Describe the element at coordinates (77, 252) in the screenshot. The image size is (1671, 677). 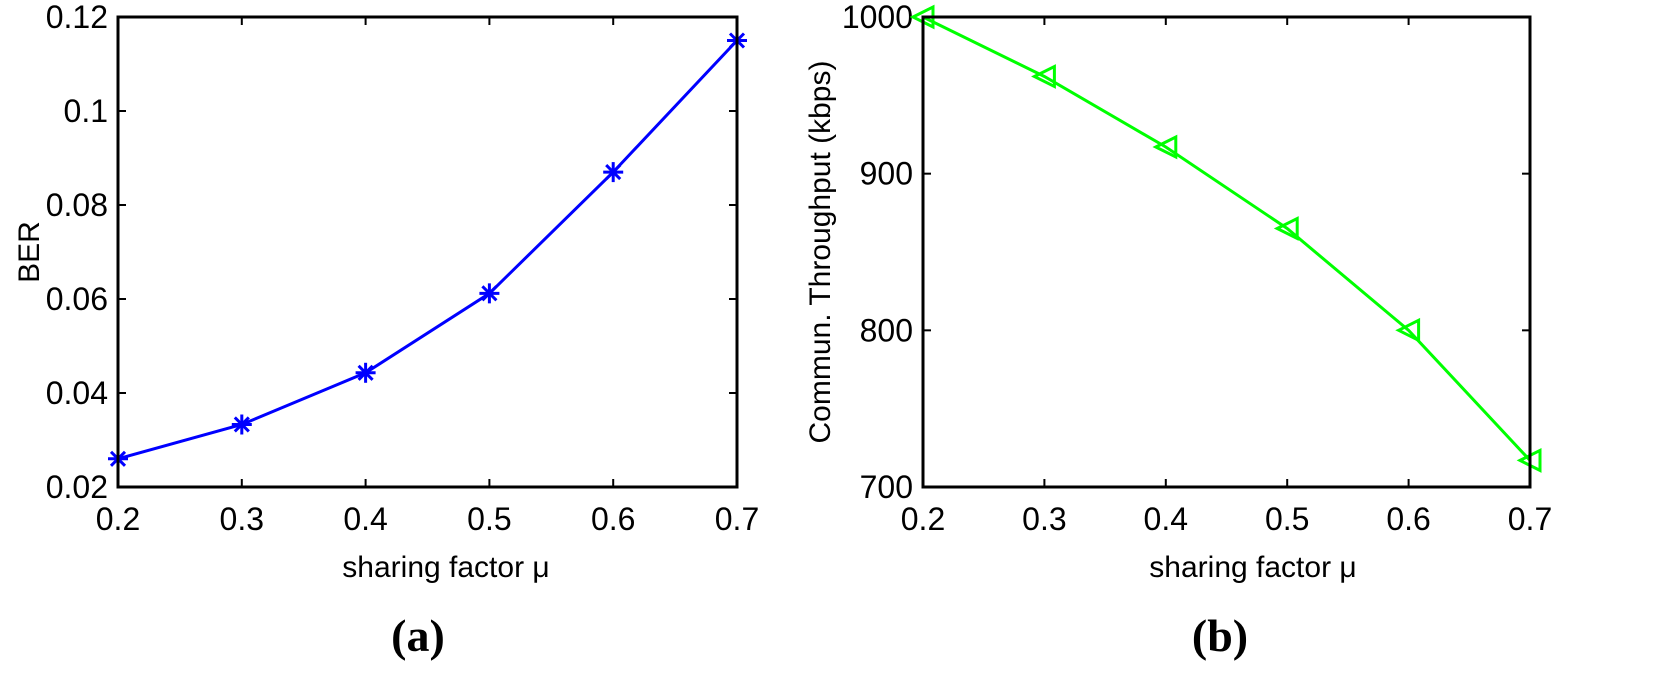
I see `chart-a-y-tick-labels: 0.02 0.04 0.06 0.08 0.1 0.12` at that location.